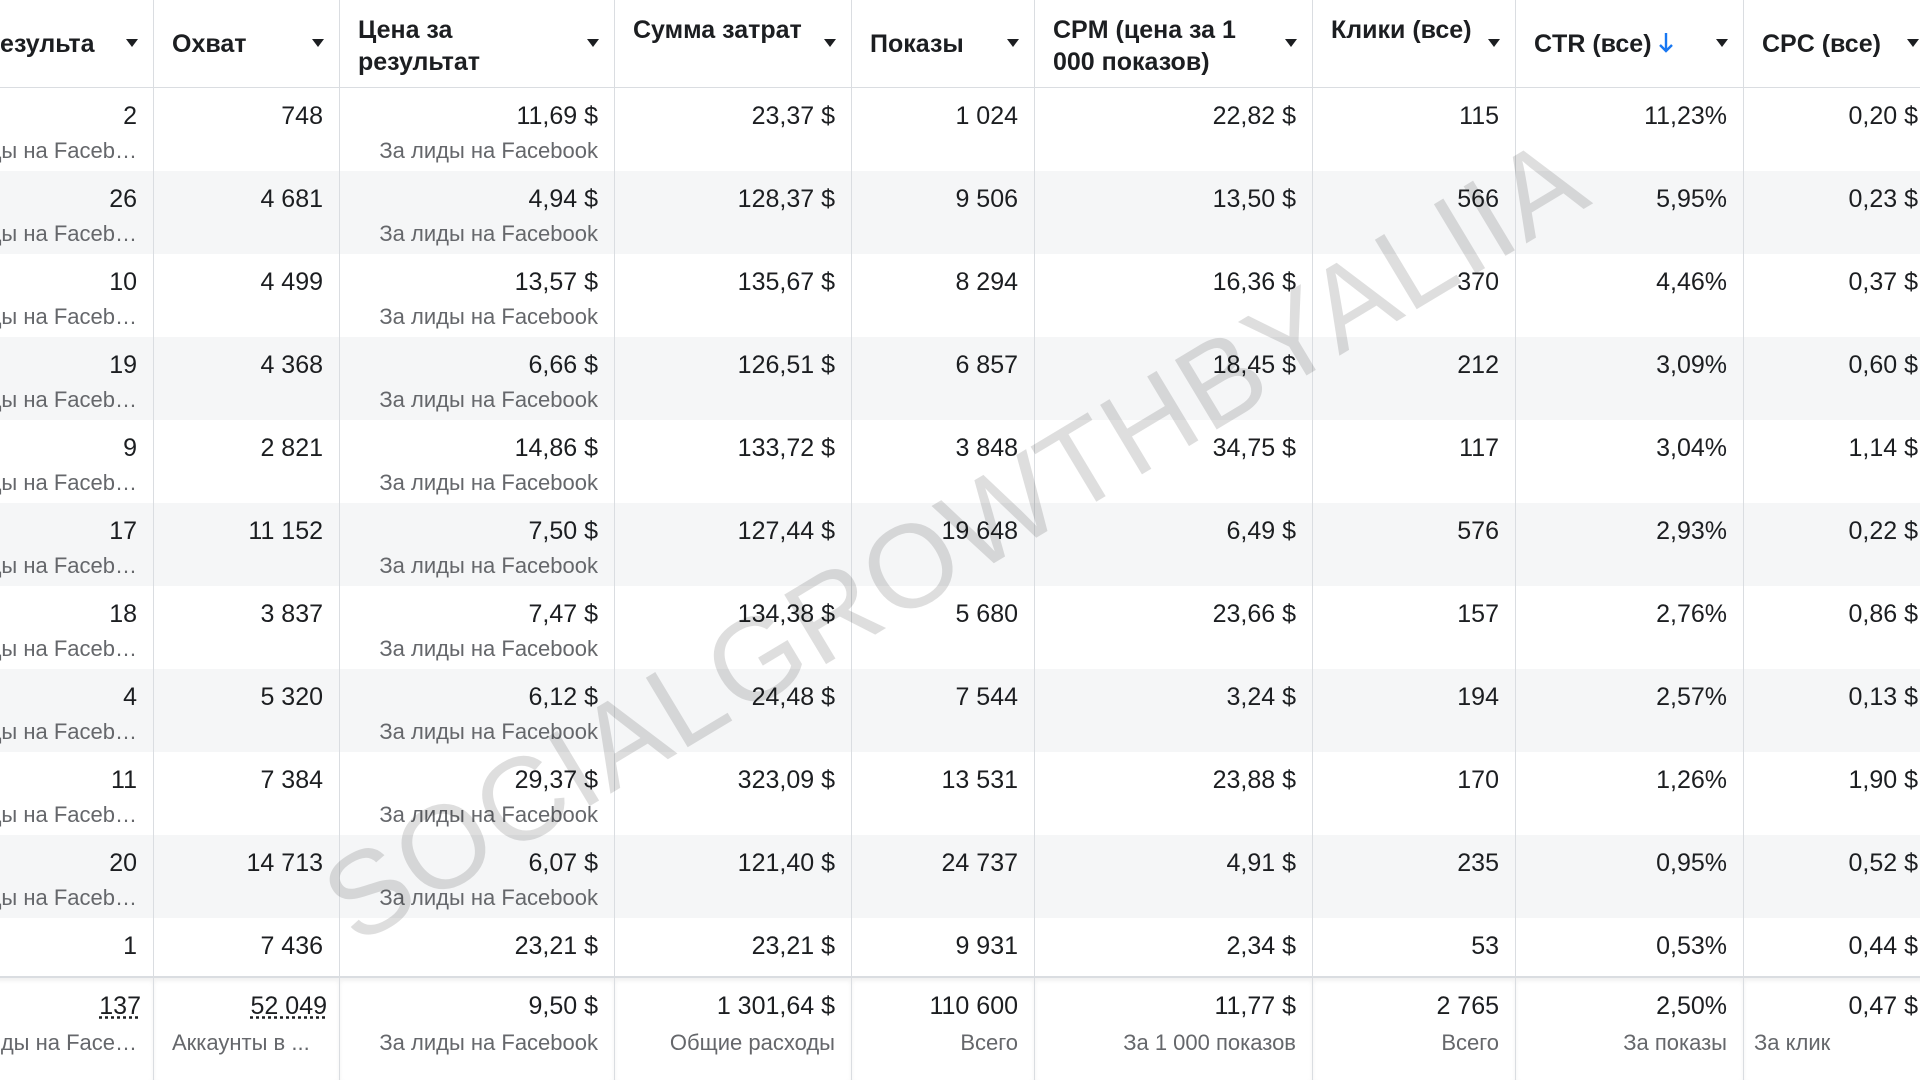 The image size is (1920, 1080). Describe the element at coordinates (557, 116) in the screenshot. I see `cell-value: 11,69 $` at that location.